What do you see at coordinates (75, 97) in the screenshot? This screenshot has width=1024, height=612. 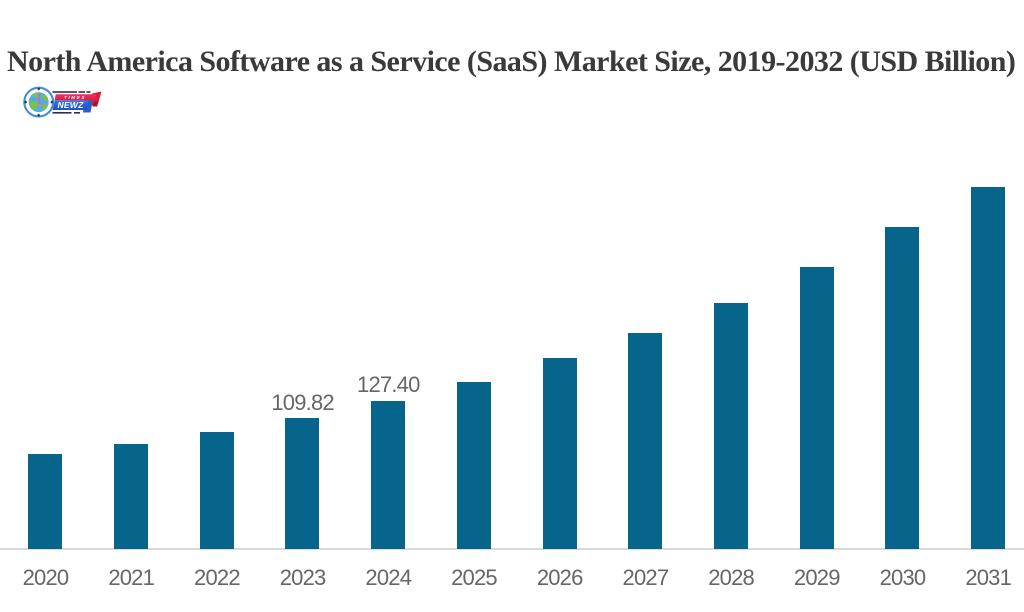 I see `svg-text: TIMES` at bounding box center [75, 97].